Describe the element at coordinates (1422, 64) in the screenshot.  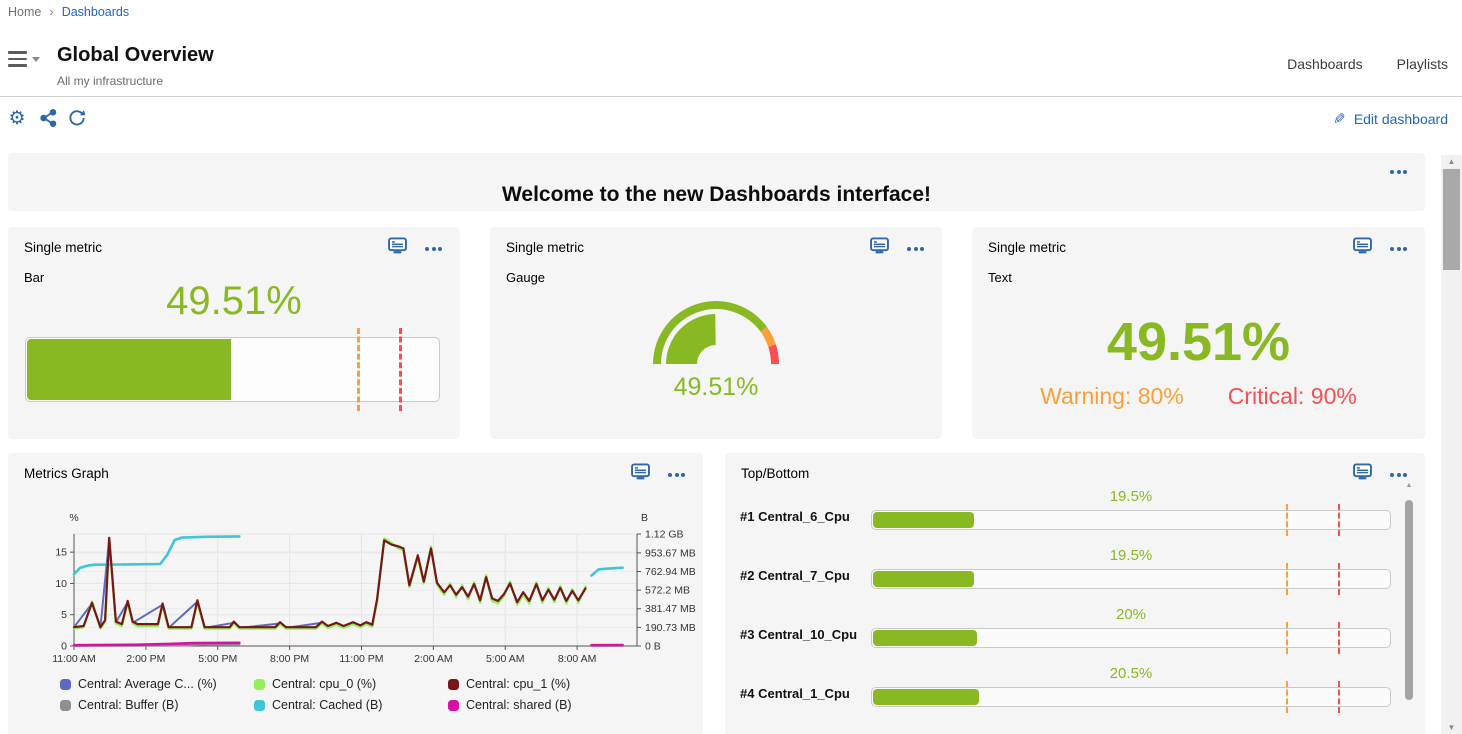
I see `tab-playlists: Playlists` at that location.